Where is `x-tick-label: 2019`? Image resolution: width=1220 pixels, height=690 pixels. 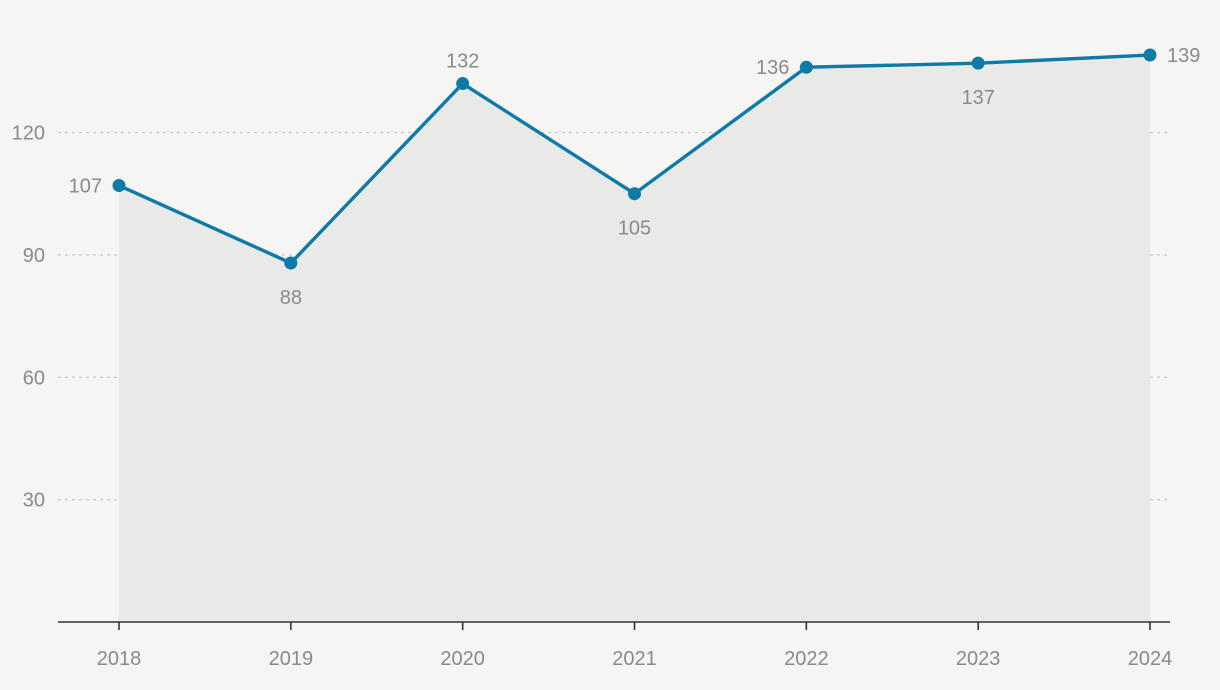 x-tick-label: 2019 is located at coordinates (291, 659).